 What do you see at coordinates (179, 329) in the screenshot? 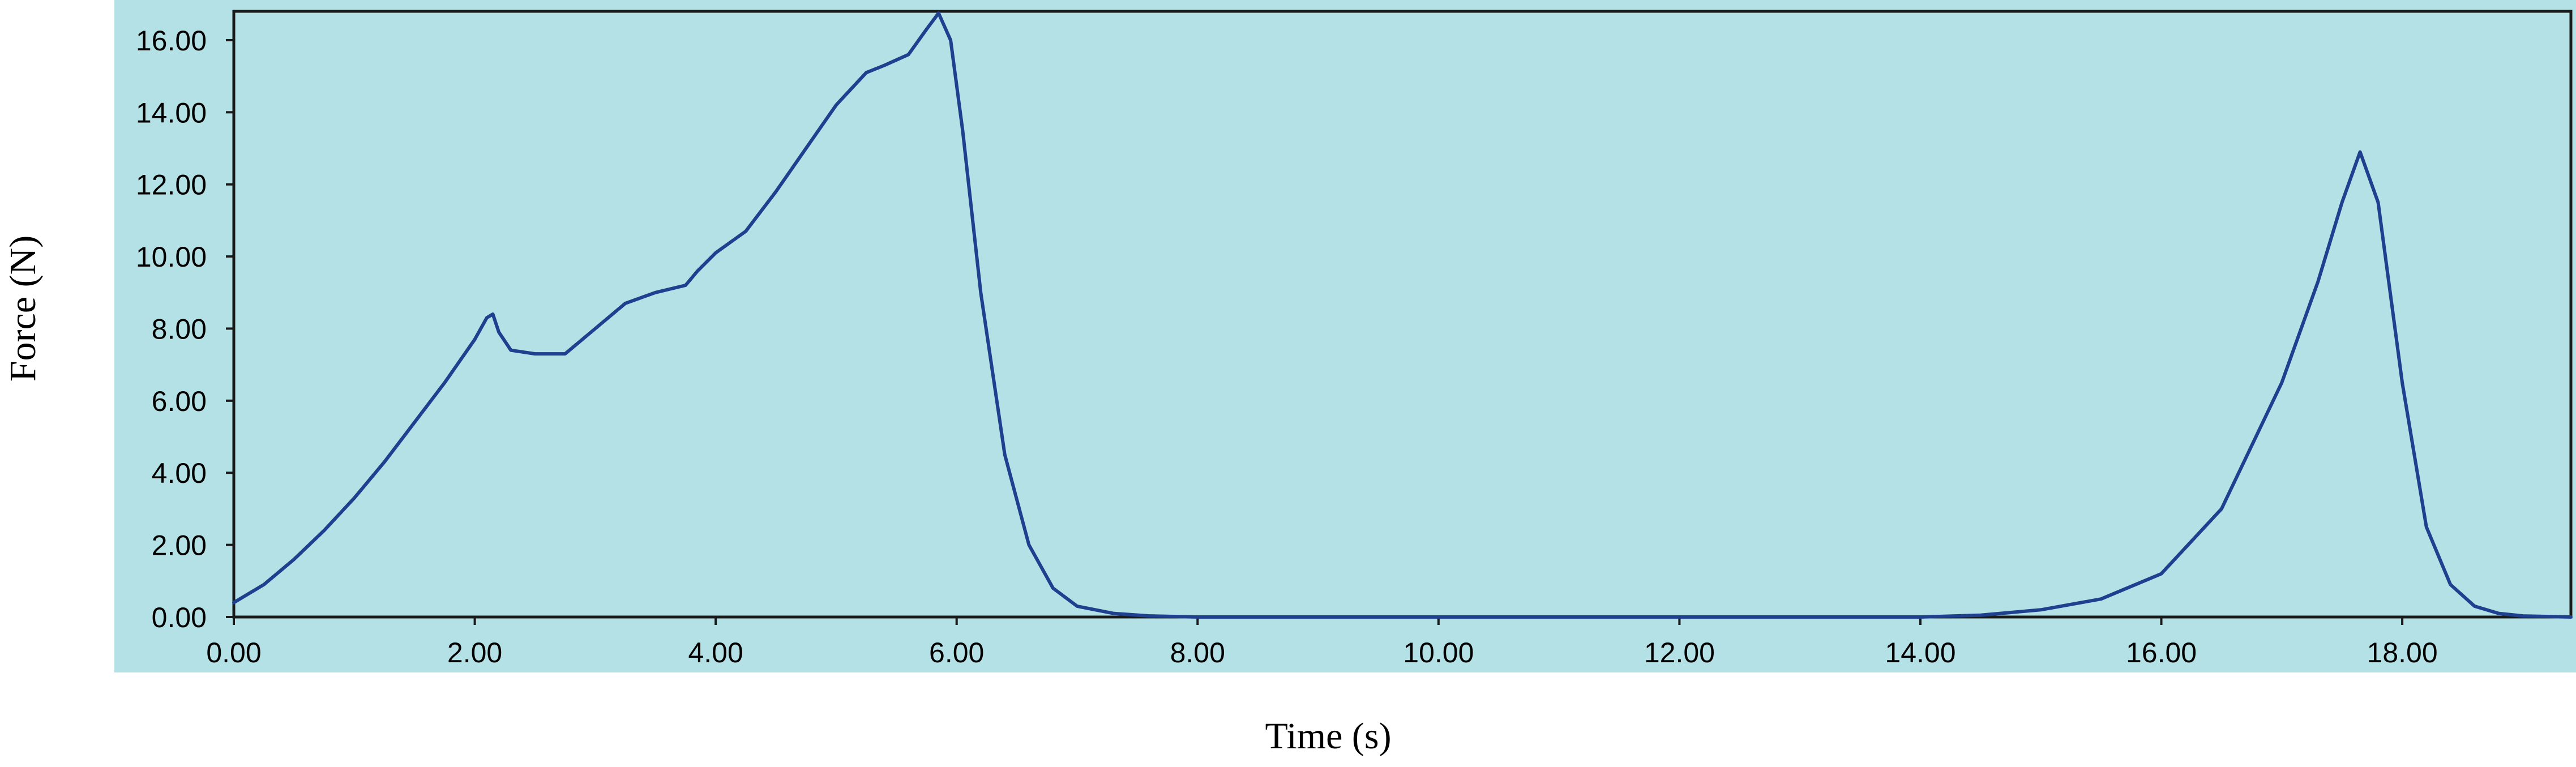
I see `y-tick-label: 8.00` at bounding box center [179, 329].